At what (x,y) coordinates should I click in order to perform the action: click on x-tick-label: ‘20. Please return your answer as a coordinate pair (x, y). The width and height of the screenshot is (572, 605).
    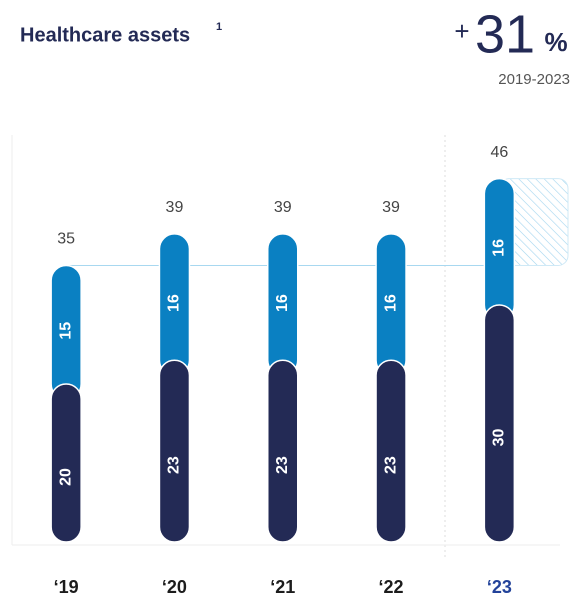
    Looking at the image, I should click on (174, 587).